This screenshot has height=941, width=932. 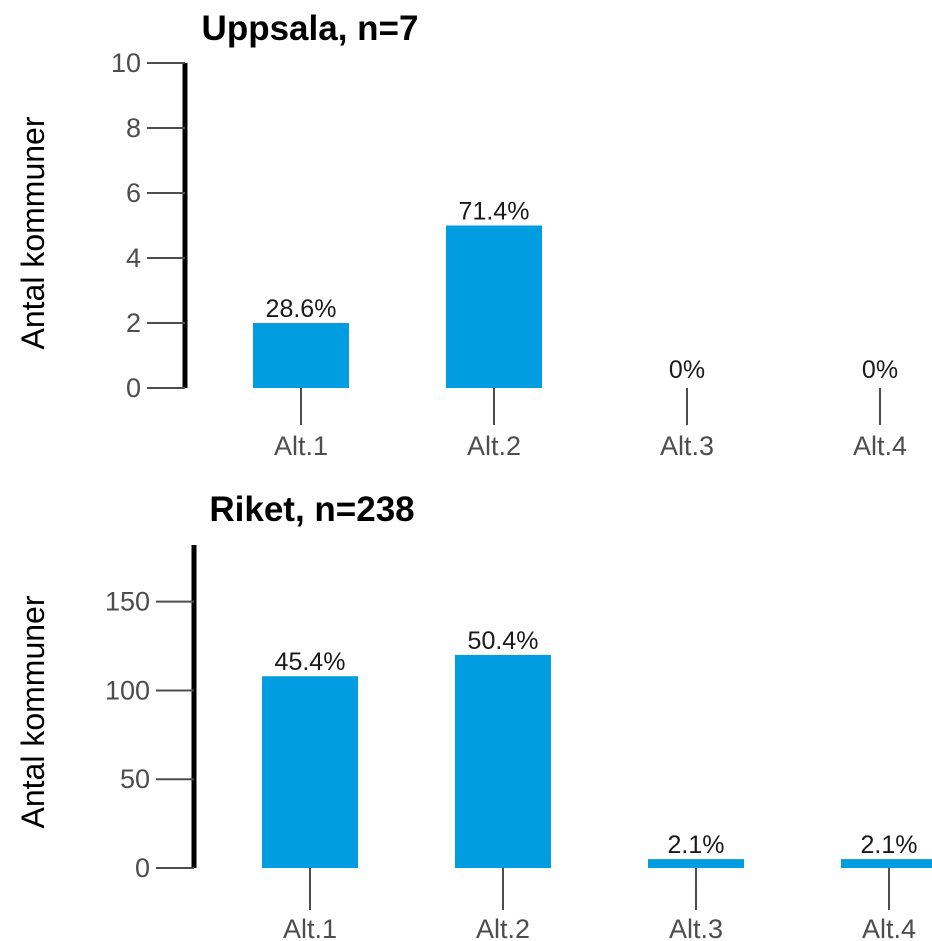 I want to click on bar-alt4, so click(x=886, y=863).